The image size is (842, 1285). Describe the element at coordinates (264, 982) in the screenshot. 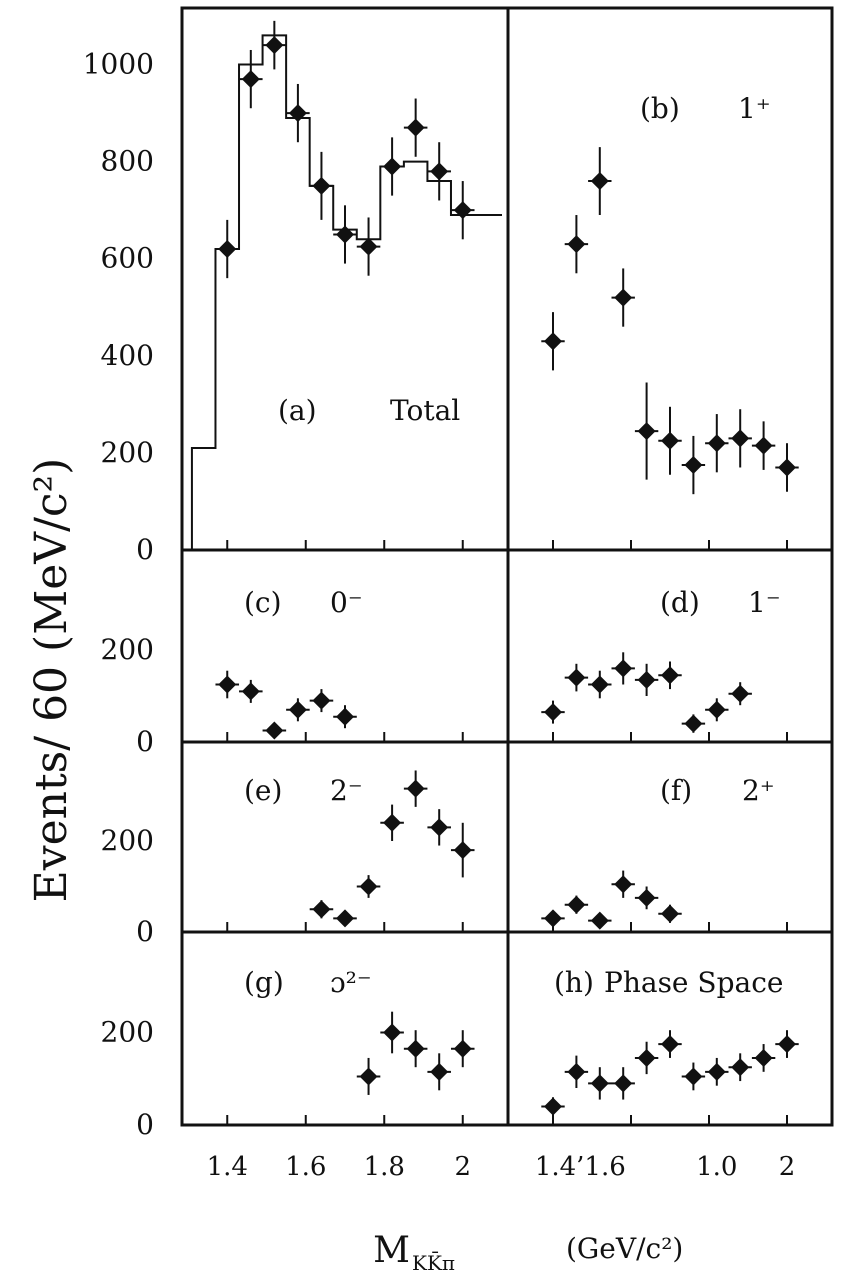

I see `panel-label: (g)` at that location.